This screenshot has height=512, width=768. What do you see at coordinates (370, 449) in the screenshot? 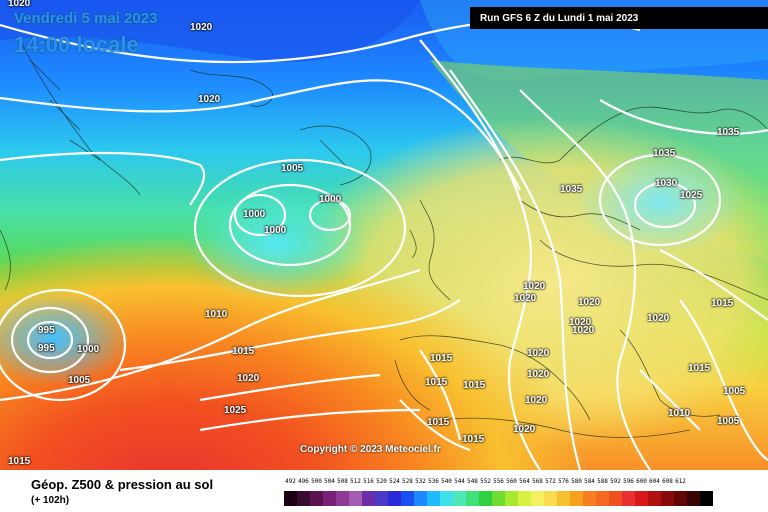
I see `copyright-notice: Copyright © 2023 Meteociel.fr` at bounding box center [370, 449].